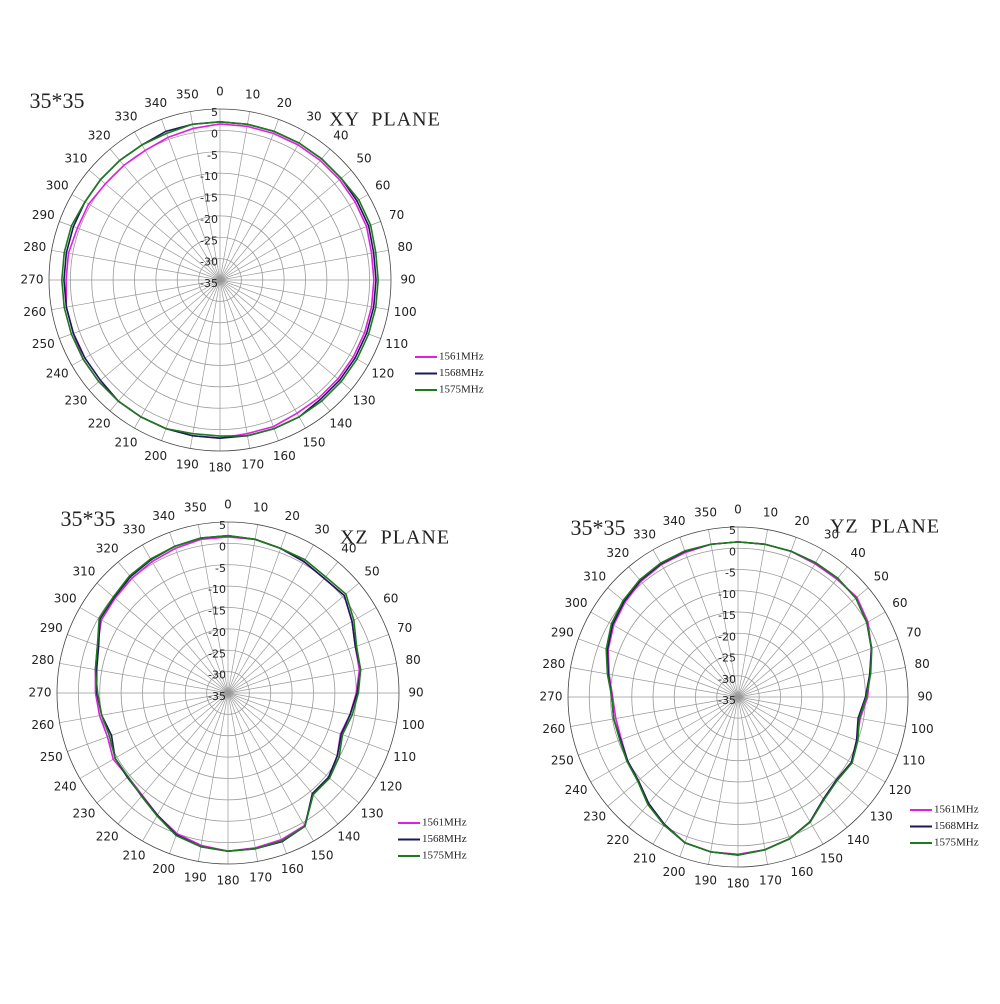 The height and width of the screenshot is (1004, 1000). What do you see at coordinates (644, 858) in the screenshot?
I see `angle-label: 210` at bounding box center [644, 858].